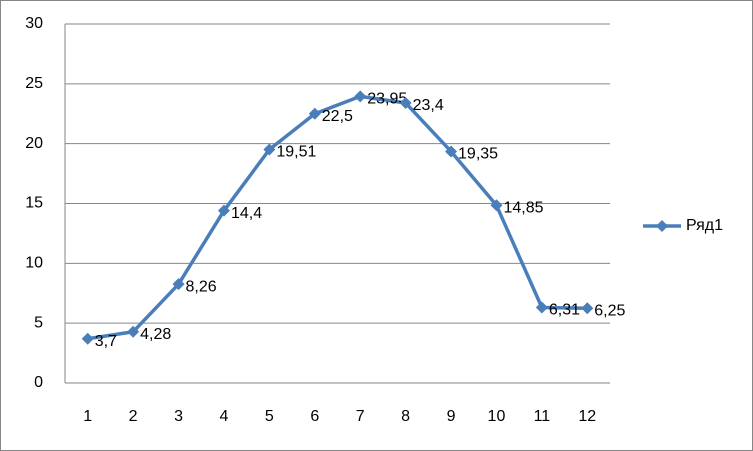 This screenshot has height=451, width=753. Describe the element at coordinates (296, 152) in the screenshot. I see `data-label: 19,51` at that location.